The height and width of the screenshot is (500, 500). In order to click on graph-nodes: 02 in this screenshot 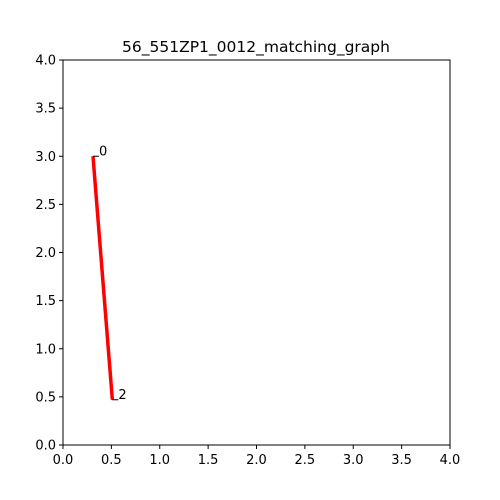, I will do `click(109, 273)`.